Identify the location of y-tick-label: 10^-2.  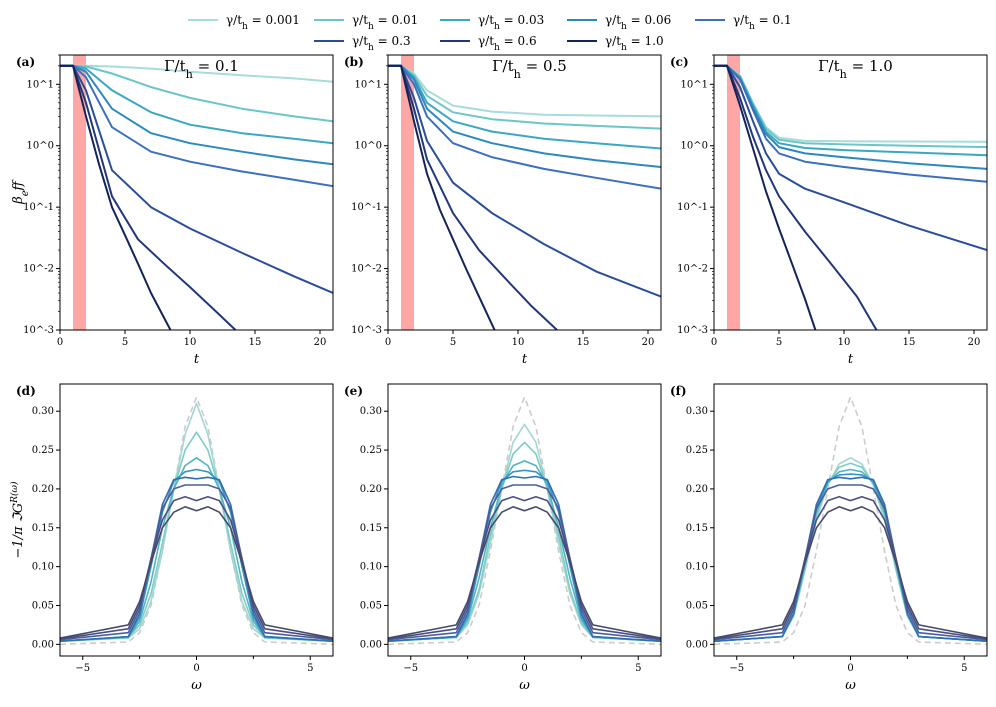
(366, 269).